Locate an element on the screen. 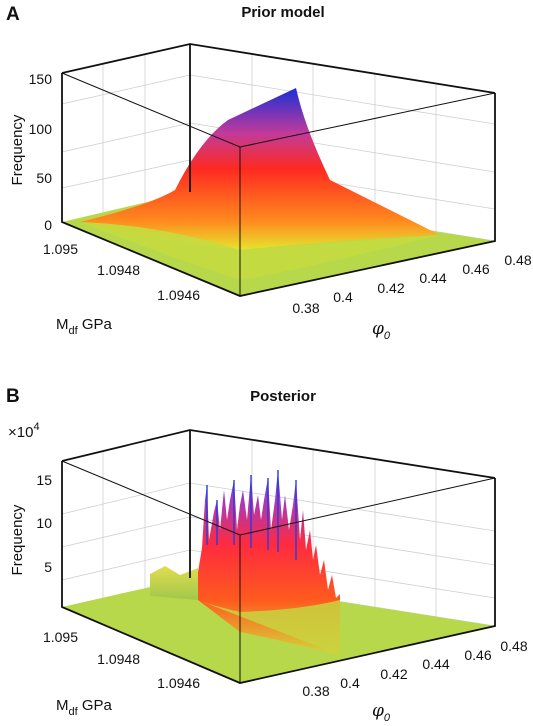 The height and width of the screenshot is (726, 533). panel-a-y-ticks: 0.38 0.4 0.42 0.44 0.46 0.48 is located at coordinates (411, 284).